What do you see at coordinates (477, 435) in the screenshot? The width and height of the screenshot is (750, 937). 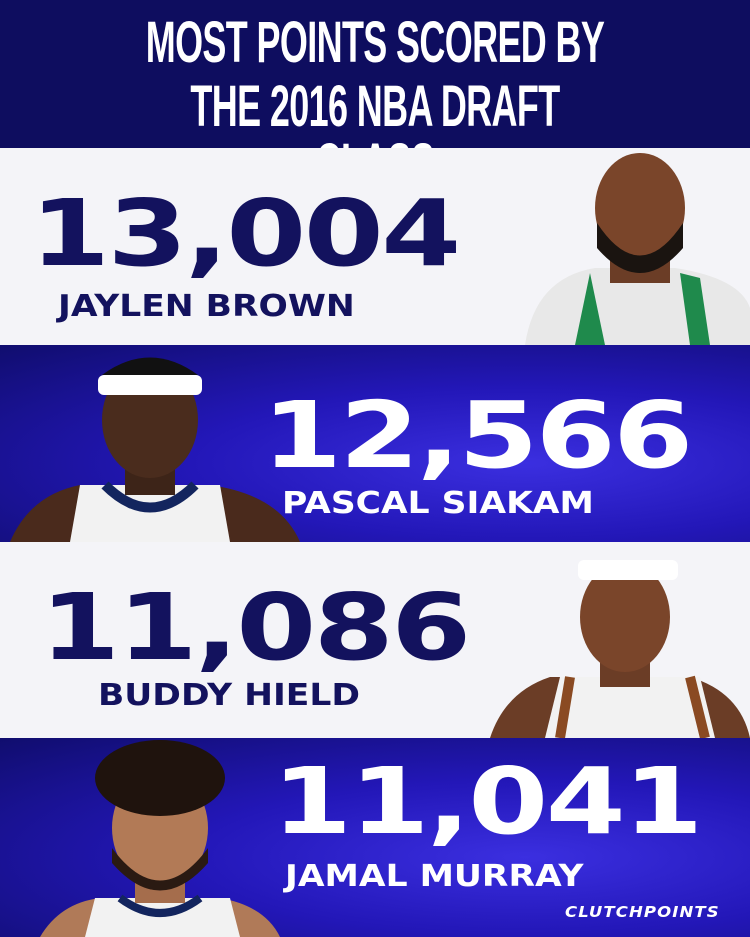 I see `points: 12,566` at bounding box center [477, 435].